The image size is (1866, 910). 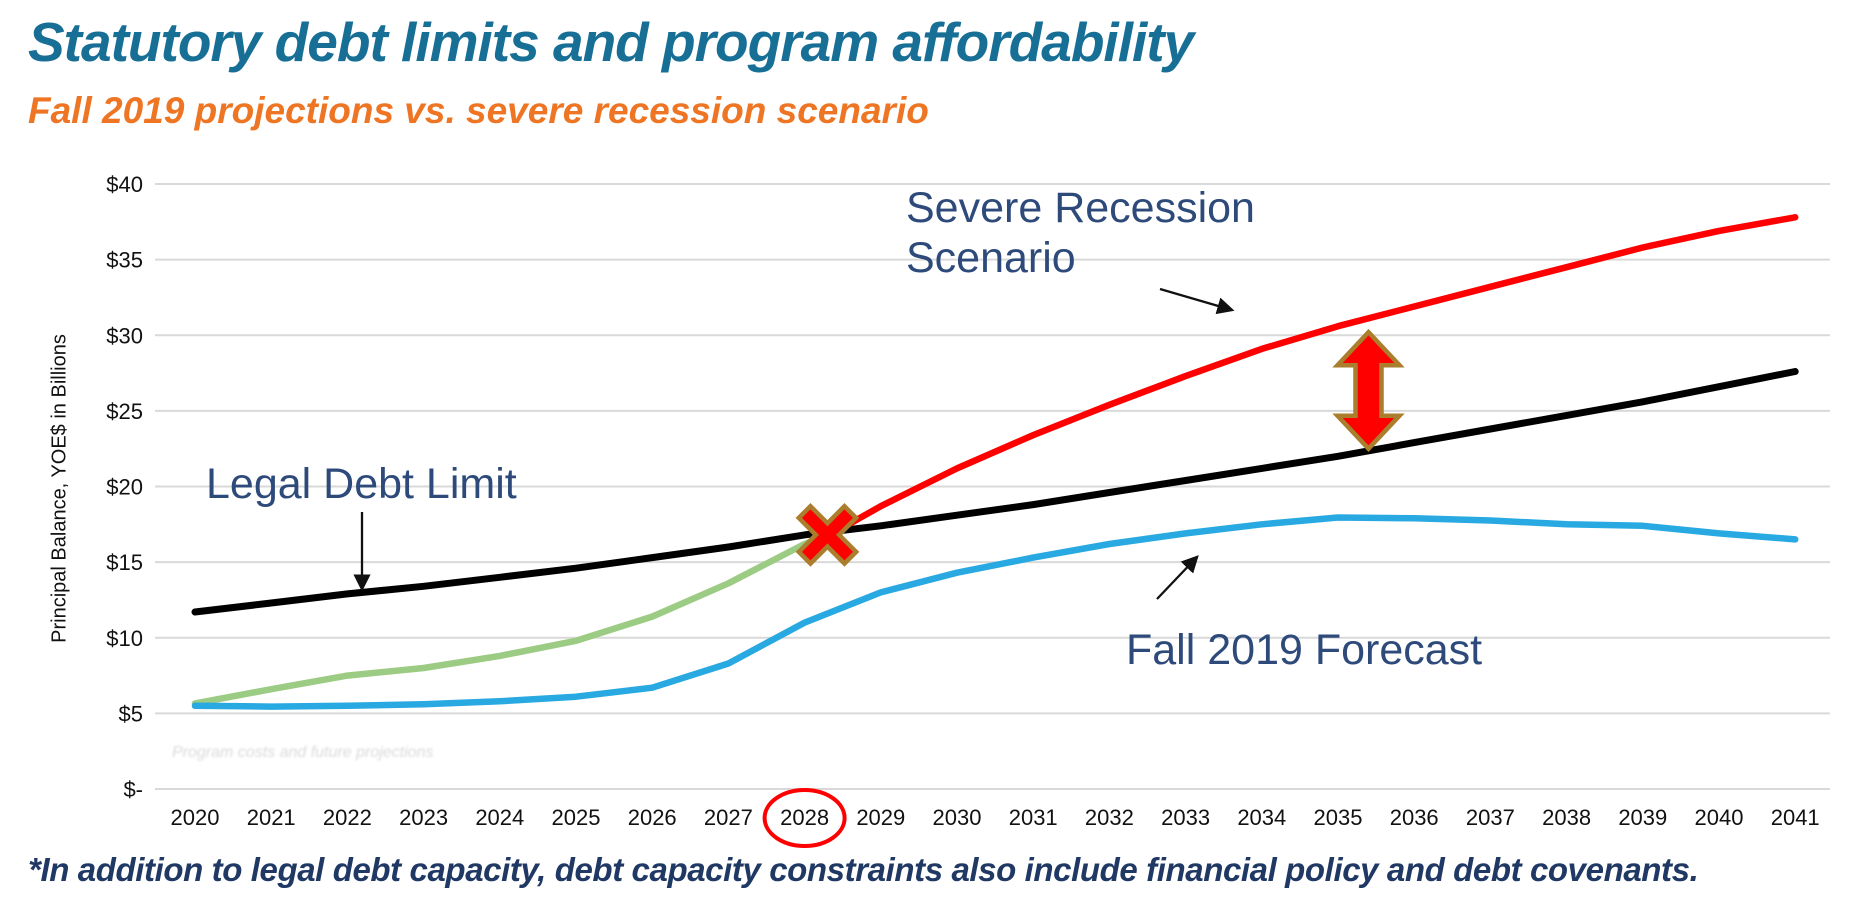 What do you see at coordinates (1261, 817) in the screenshot?
I see `x-tick-label: 2034` at bounding box center [1261, 817].